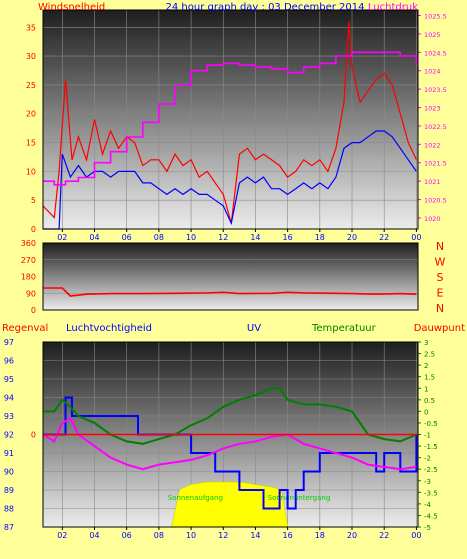 Image resolution: width=467 pixels, height=559 pixels. Describe the element at coordinates (230, 292) in the screenshot. I see `direction-series-line` at that location.